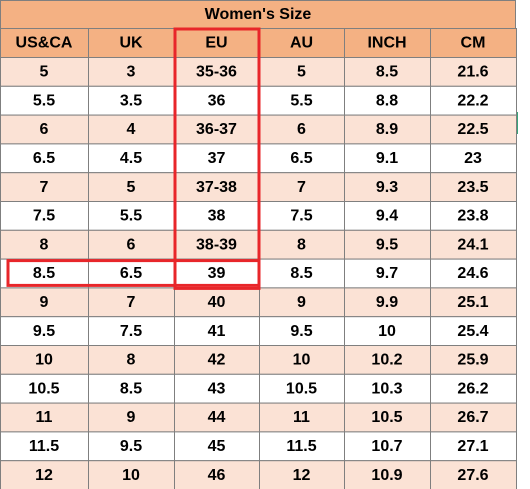 Image resolution: width=530 pixels, height=489 pixels. I want to click on cell-text: 42, so click(217, 360).